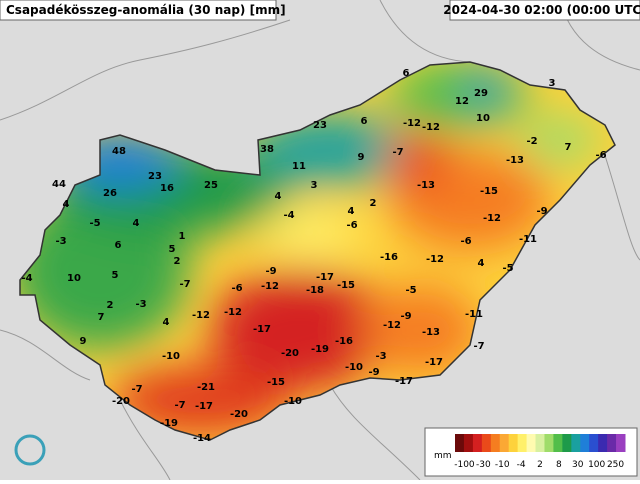  Describe the element at coordinates (541, 10) in the screenshot. I see `timestamp: 2024-04-30 02:00 (00:00 UTC)` at that location.